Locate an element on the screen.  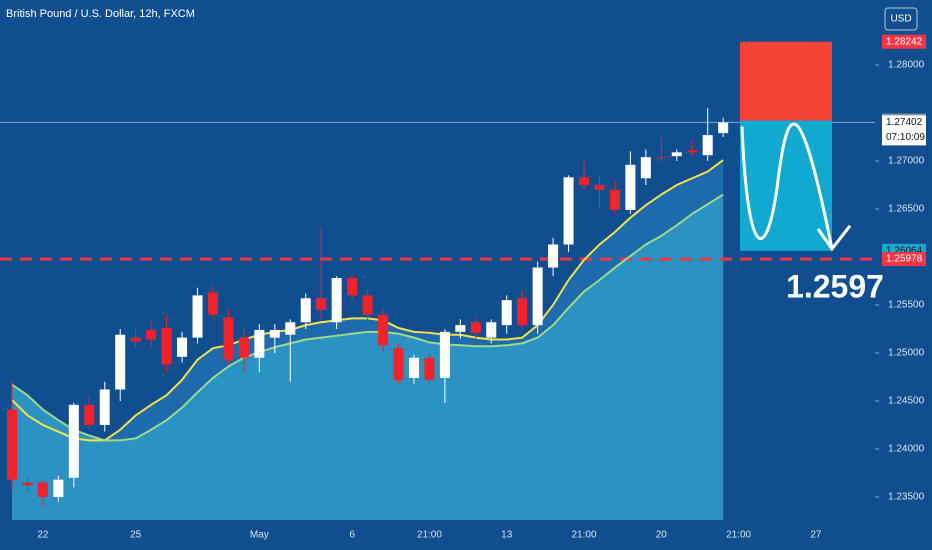
countdown: 07:10:09 is located at coordinates (905, 137).